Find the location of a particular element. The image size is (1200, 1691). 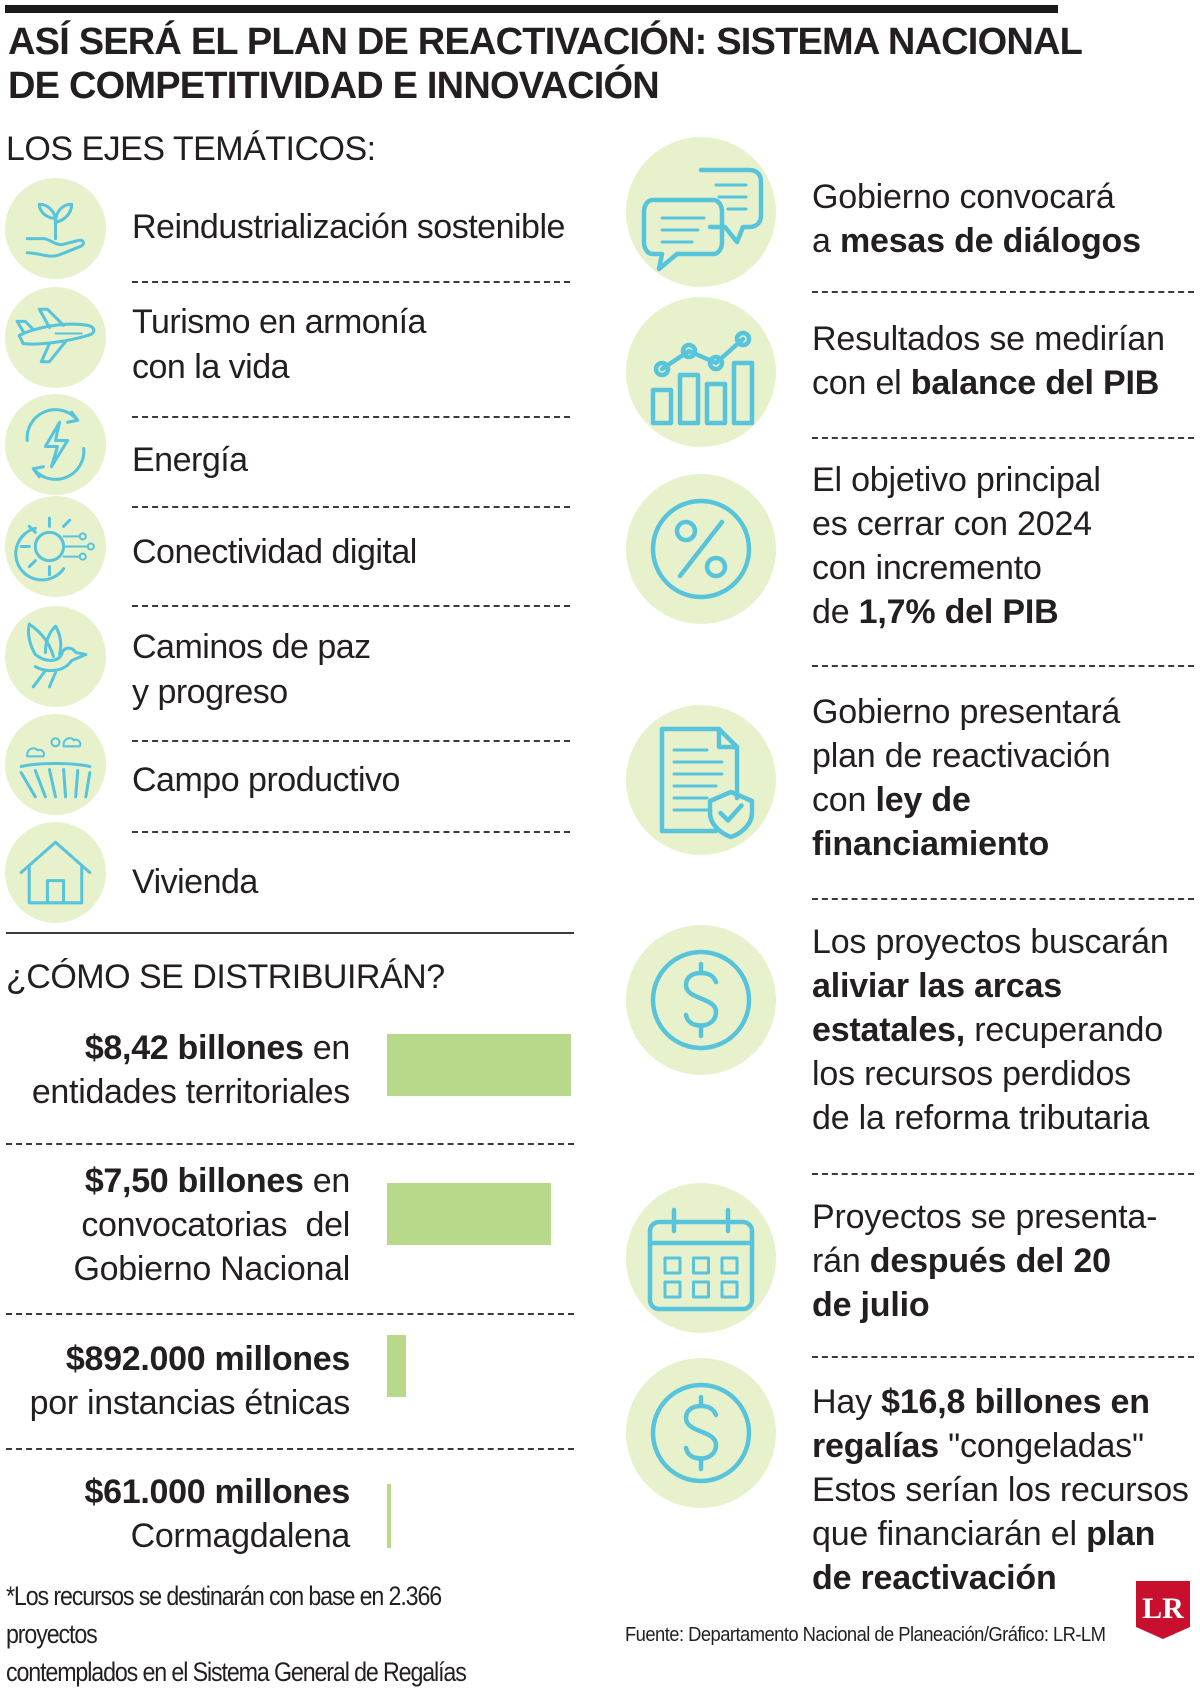

fact-line: aliviar las arcas is located at coordinates (1004, 986).